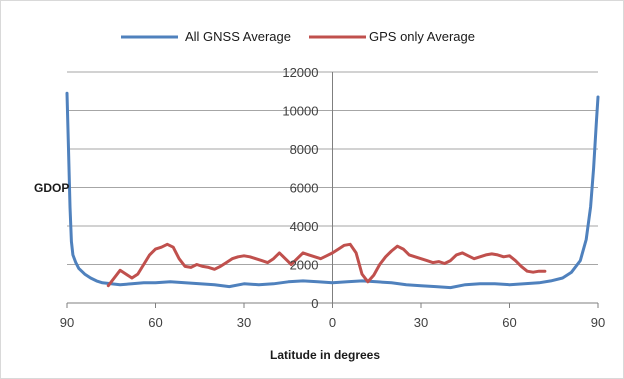 Image resolution: width=624 pixels, height=379 pixels. I want to click on y-tick-label: 0, so click(314, 303).